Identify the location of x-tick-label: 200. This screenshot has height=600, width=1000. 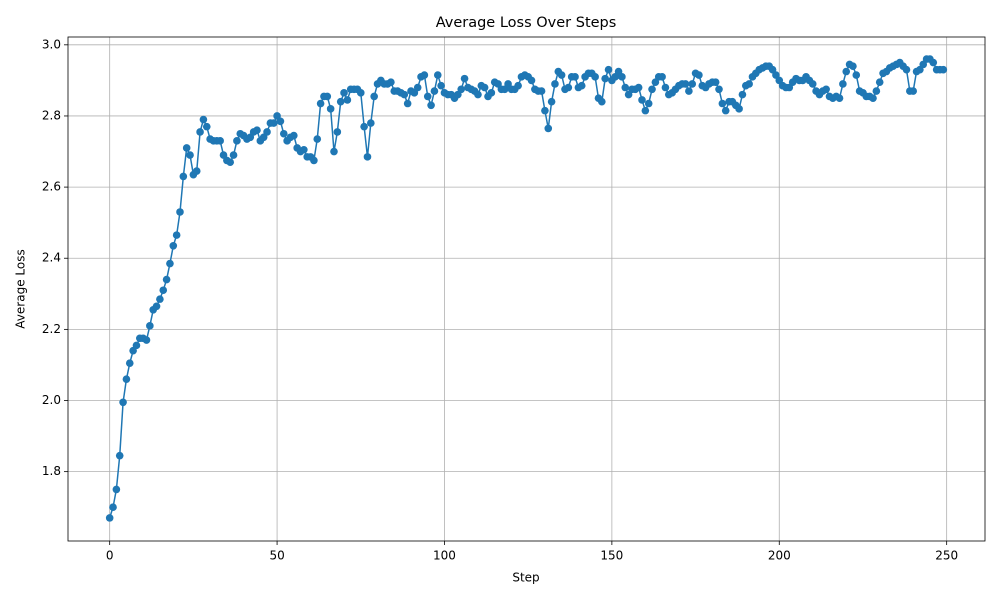
(779, 556).